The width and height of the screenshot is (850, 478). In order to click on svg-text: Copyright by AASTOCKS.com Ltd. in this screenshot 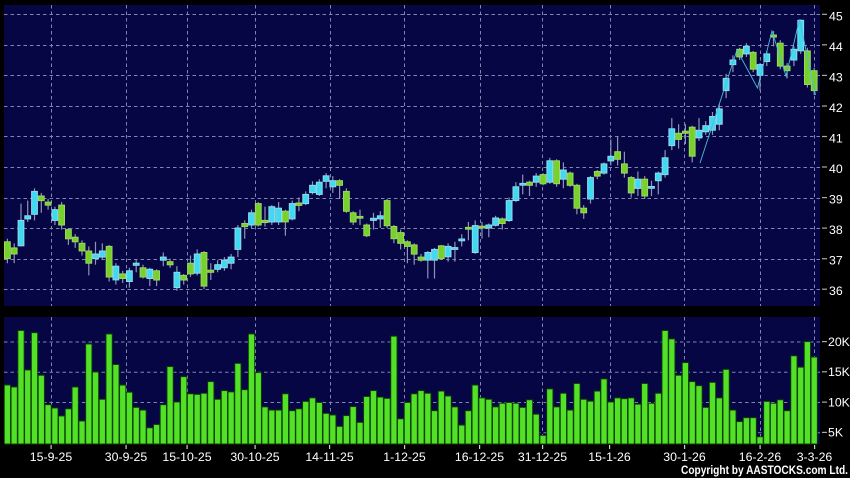, I will do `click(764, 470)`.